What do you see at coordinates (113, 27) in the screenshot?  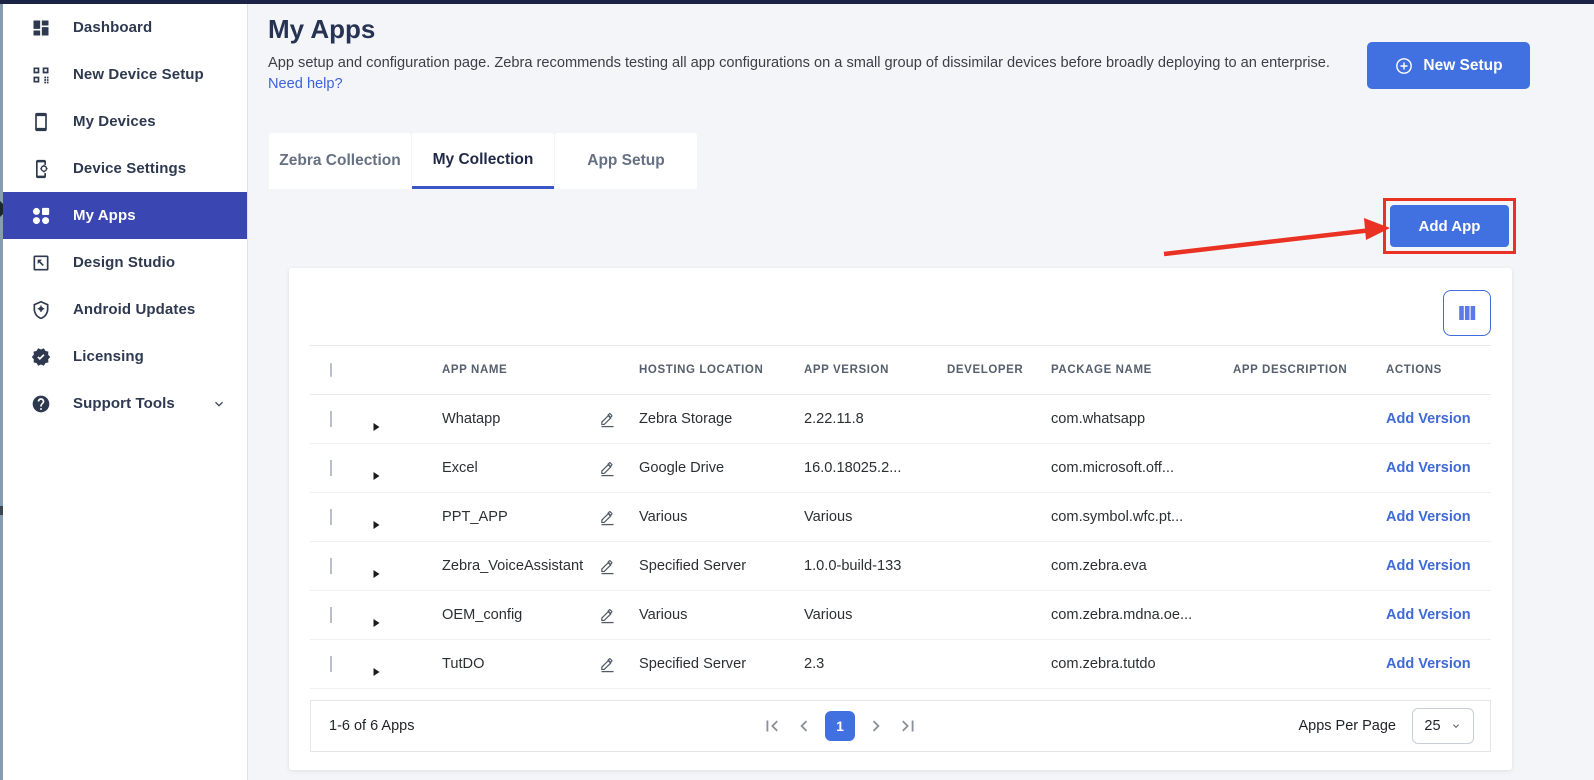 I see `sidebar-item-label: Dashboard` at bounding box center [113, 27].